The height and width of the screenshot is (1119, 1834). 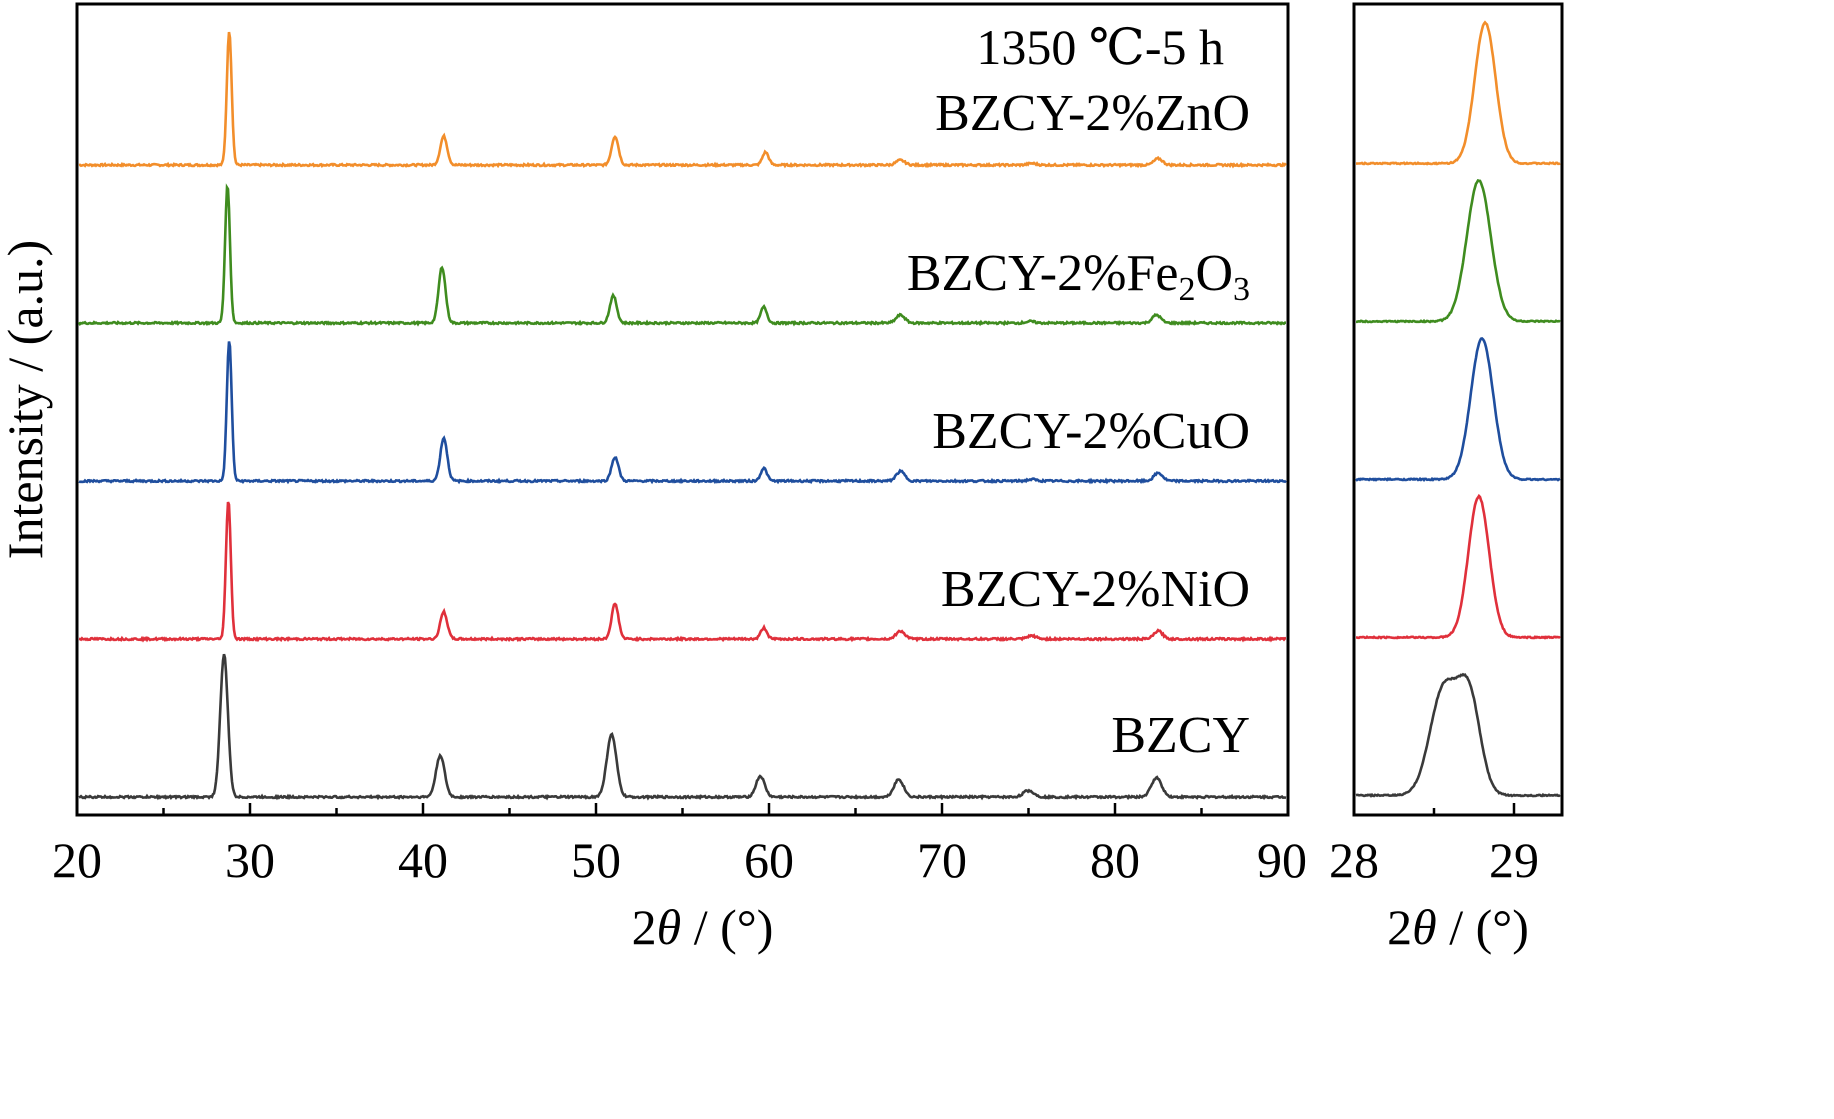 I want to click on series-label-part: O, so click(x=1214, y=273).